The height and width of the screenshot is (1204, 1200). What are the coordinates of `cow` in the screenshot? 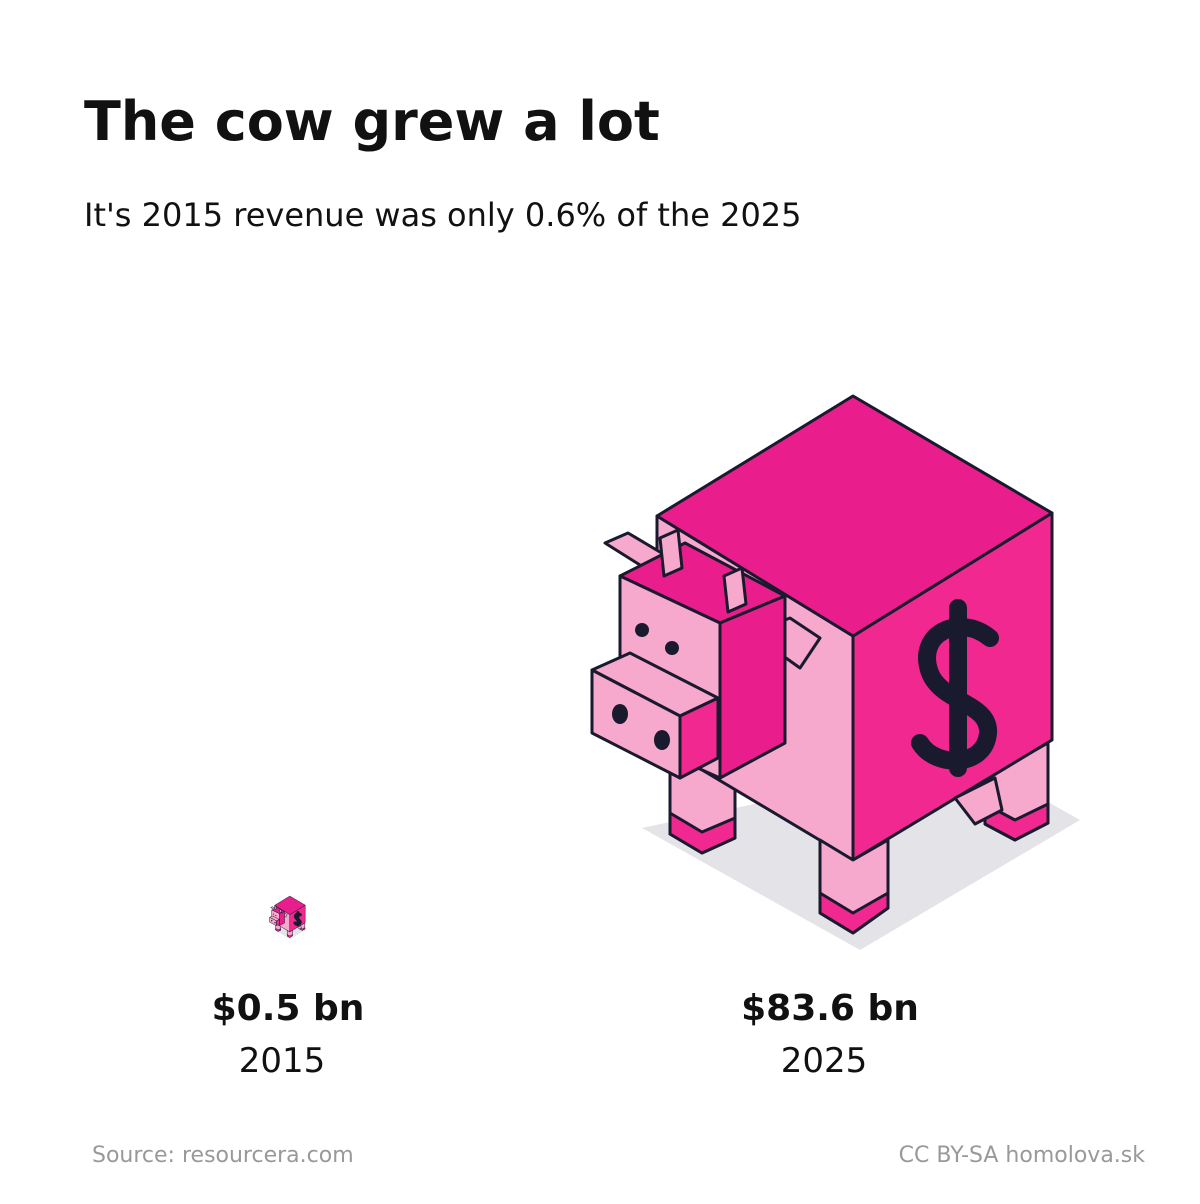 It's located at (289, 917).